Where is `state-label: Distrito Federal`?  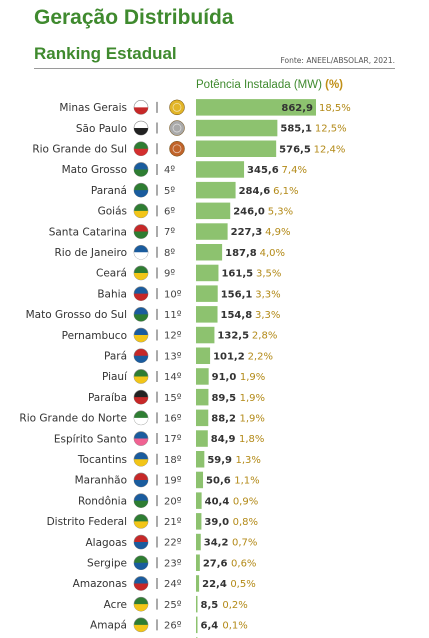
state-label: Distrito Federal is located at coordinates (87, 522).